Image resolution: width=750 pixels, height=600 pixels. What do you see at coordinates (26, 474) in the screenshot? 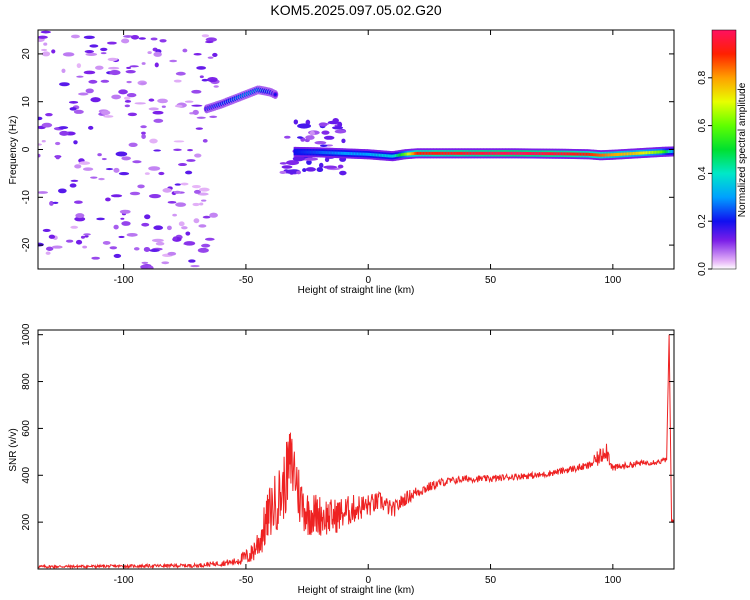
I see `y-tick-label: 400` at bounding box center [26, 474].